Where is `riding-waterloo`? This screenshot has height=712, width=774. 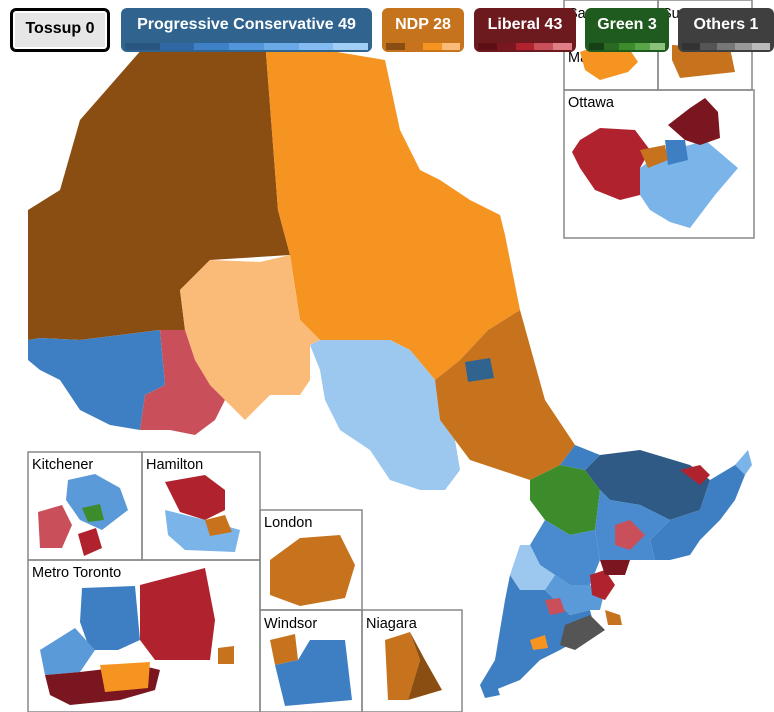
riding-waterloo is located at coordinates (90, 542).